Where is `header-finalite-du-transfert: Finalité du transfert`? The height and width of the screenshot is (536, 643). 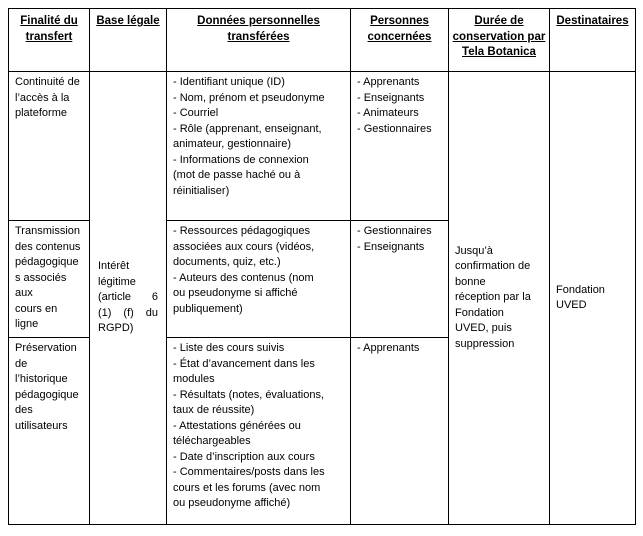 header-finalite-du-transfert: Finalité du transfert is located at coordinates (49, 40).